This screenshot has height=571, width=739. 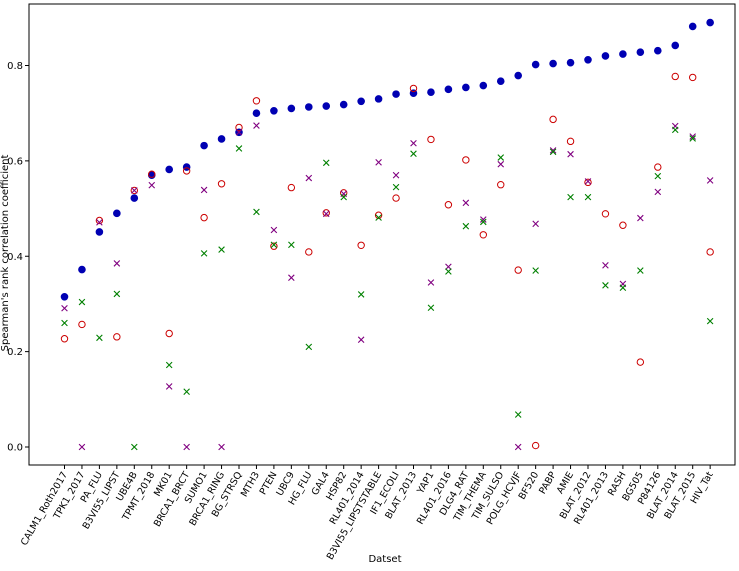 What do you see at coordinates (15, 257) in the screenshot?
I see `y-tick-label: 0.4` at bounding box center [15, 257].